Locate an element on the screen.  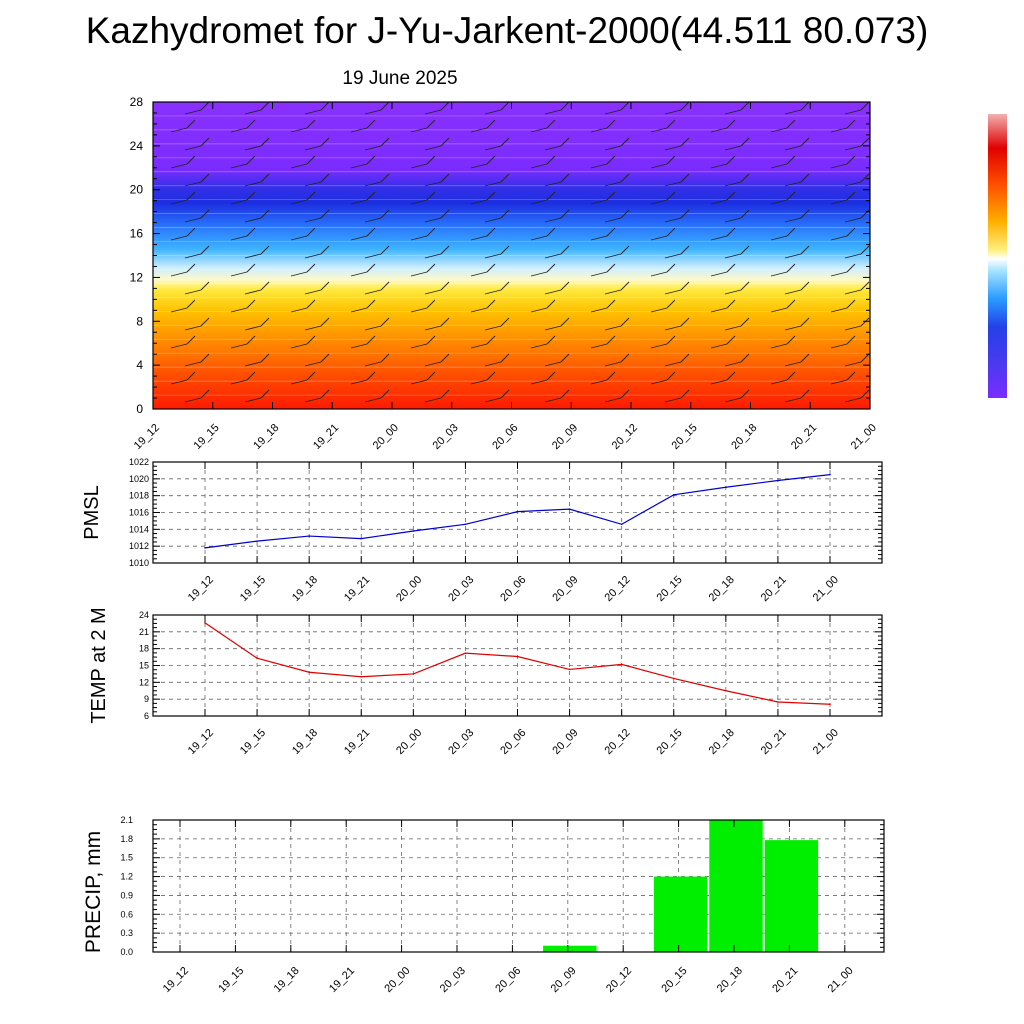
x-tick-label: 21_00 is located at coordinates (864, 437).